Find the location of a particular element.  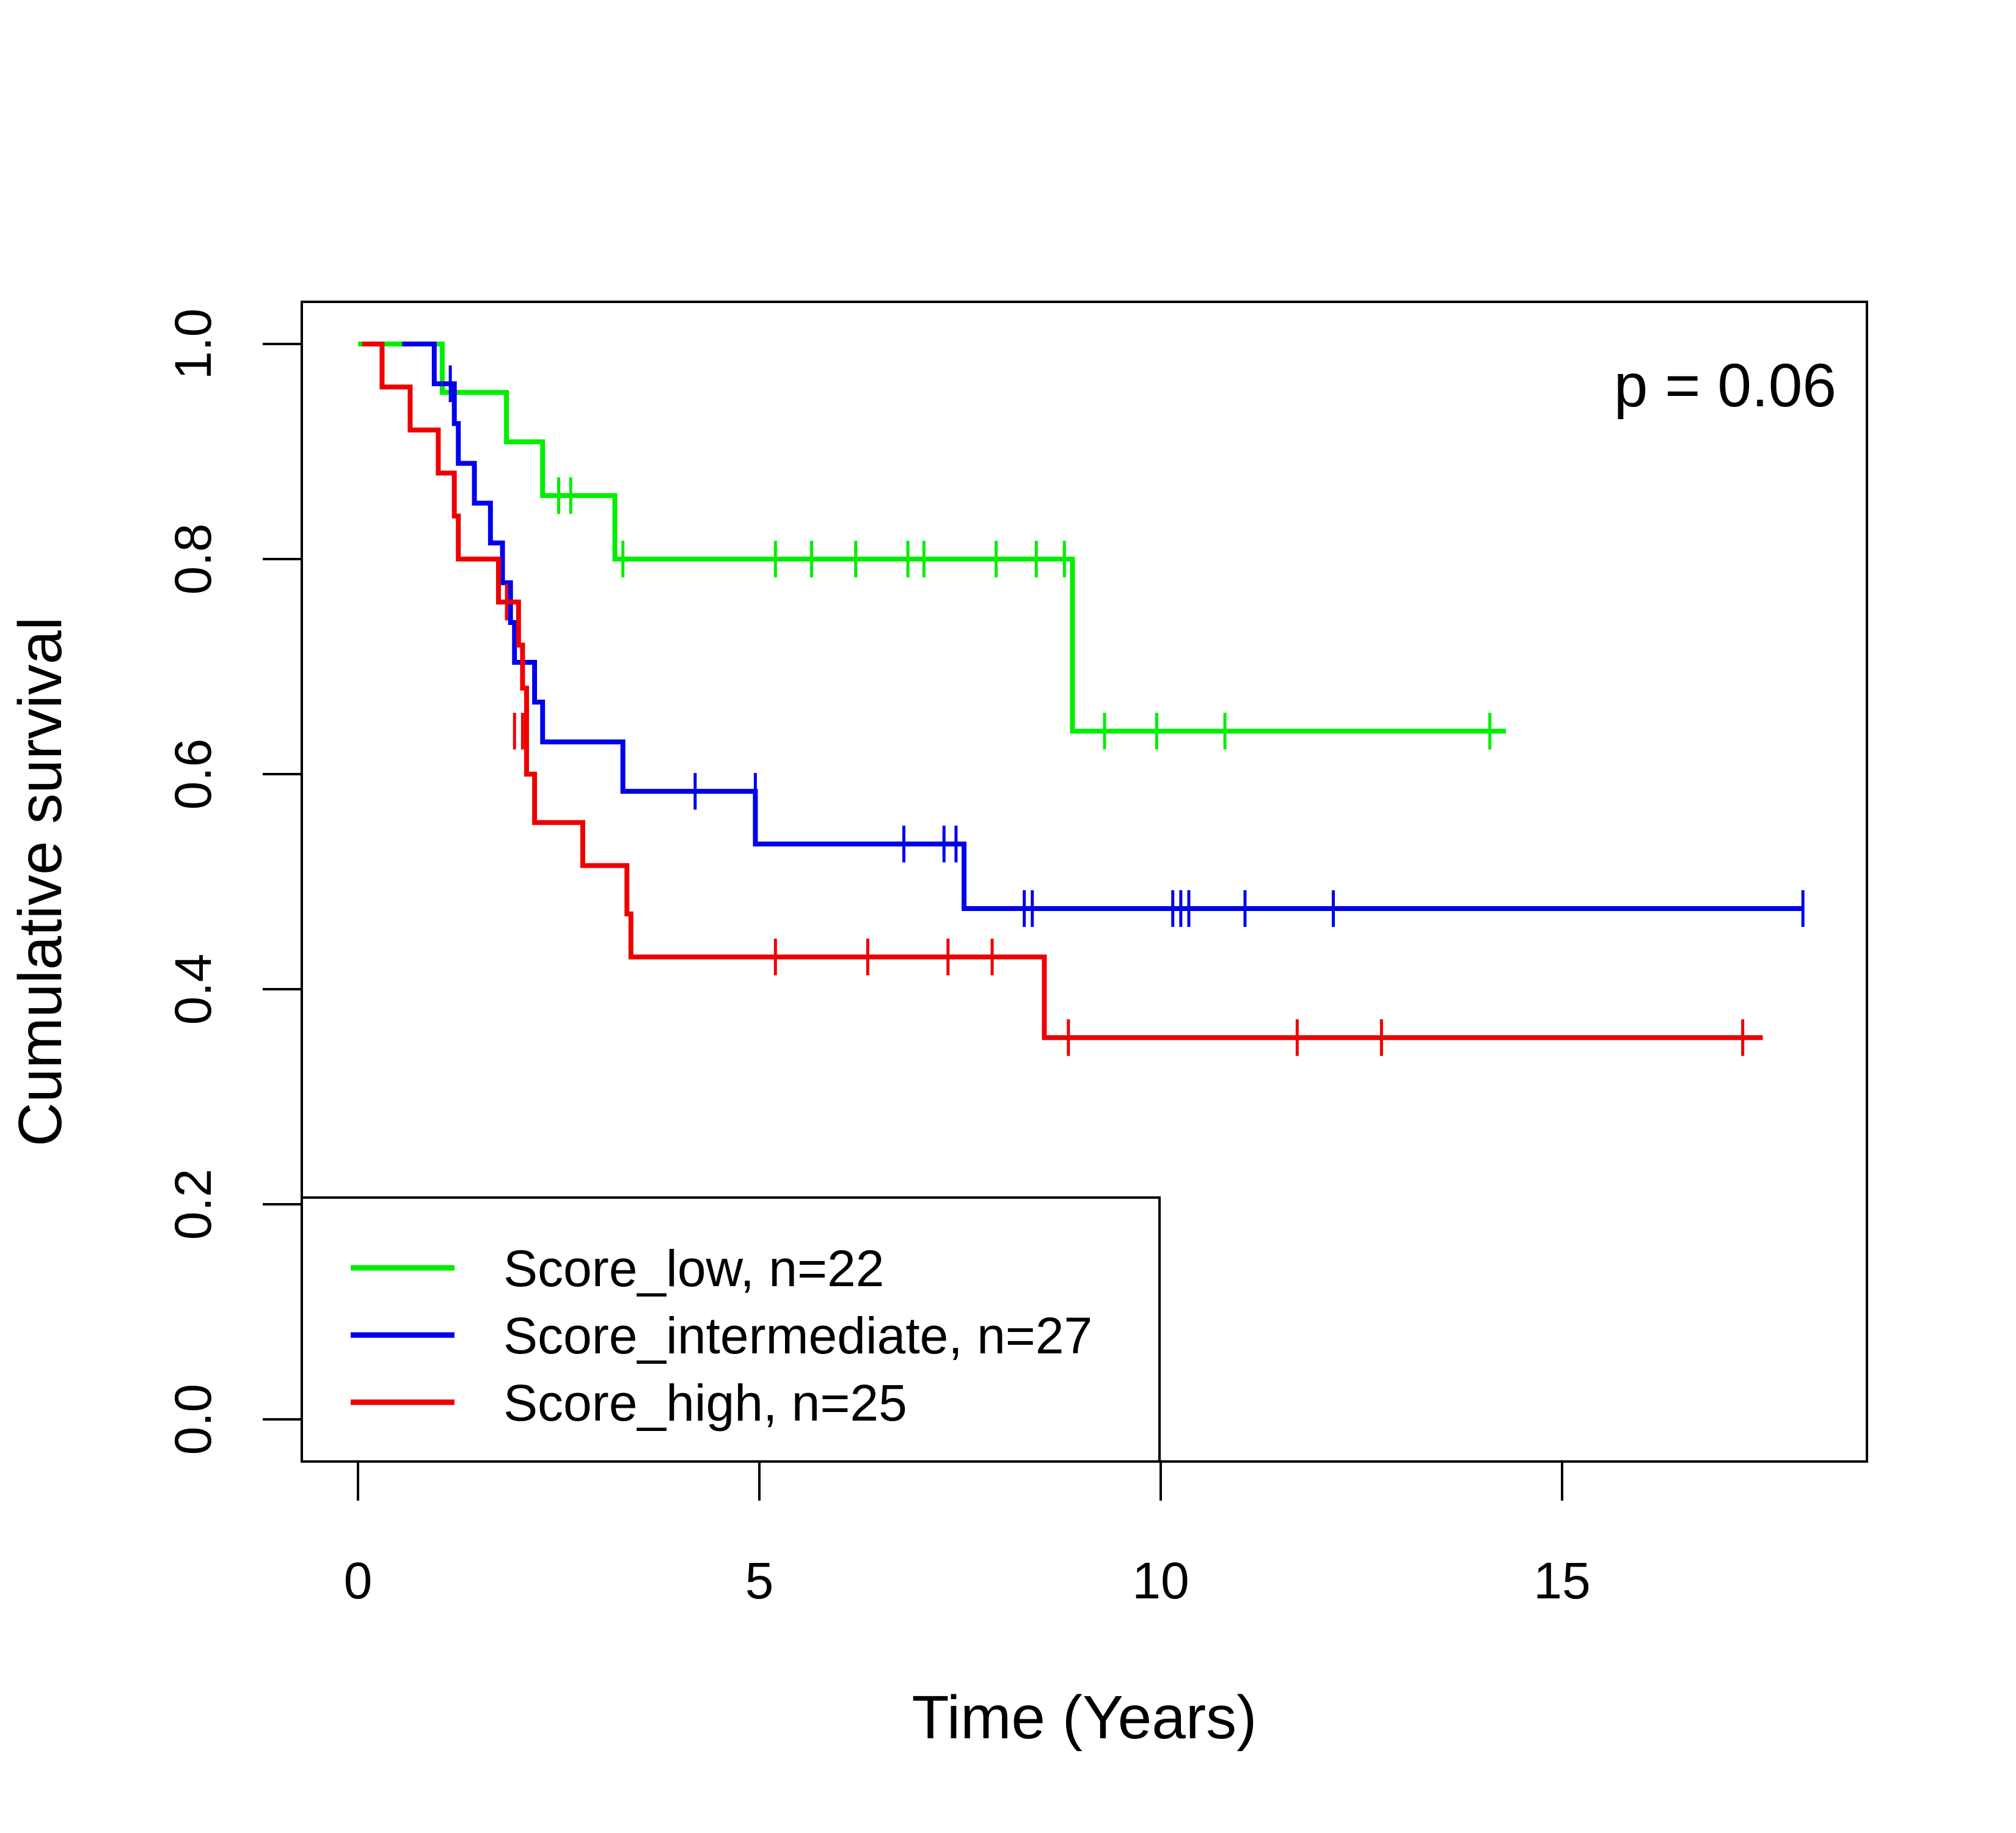

y-tick-label: 0.2 is located at coordinates (193, 1204).